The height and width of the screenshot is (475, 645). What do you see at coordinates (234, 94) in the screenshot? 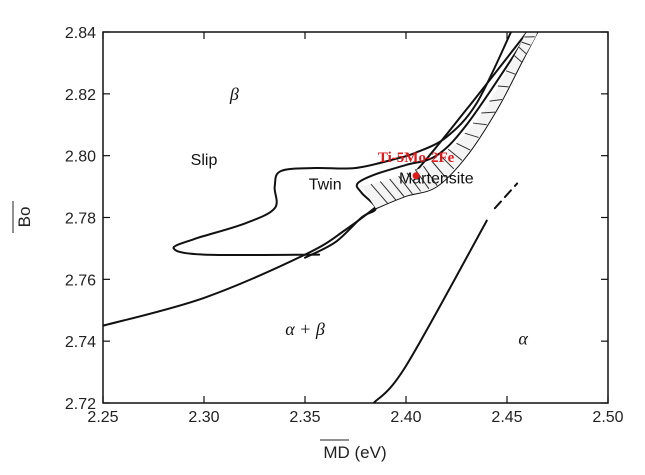
I see `region-label-beta: β` at bounding box center [234, 94].